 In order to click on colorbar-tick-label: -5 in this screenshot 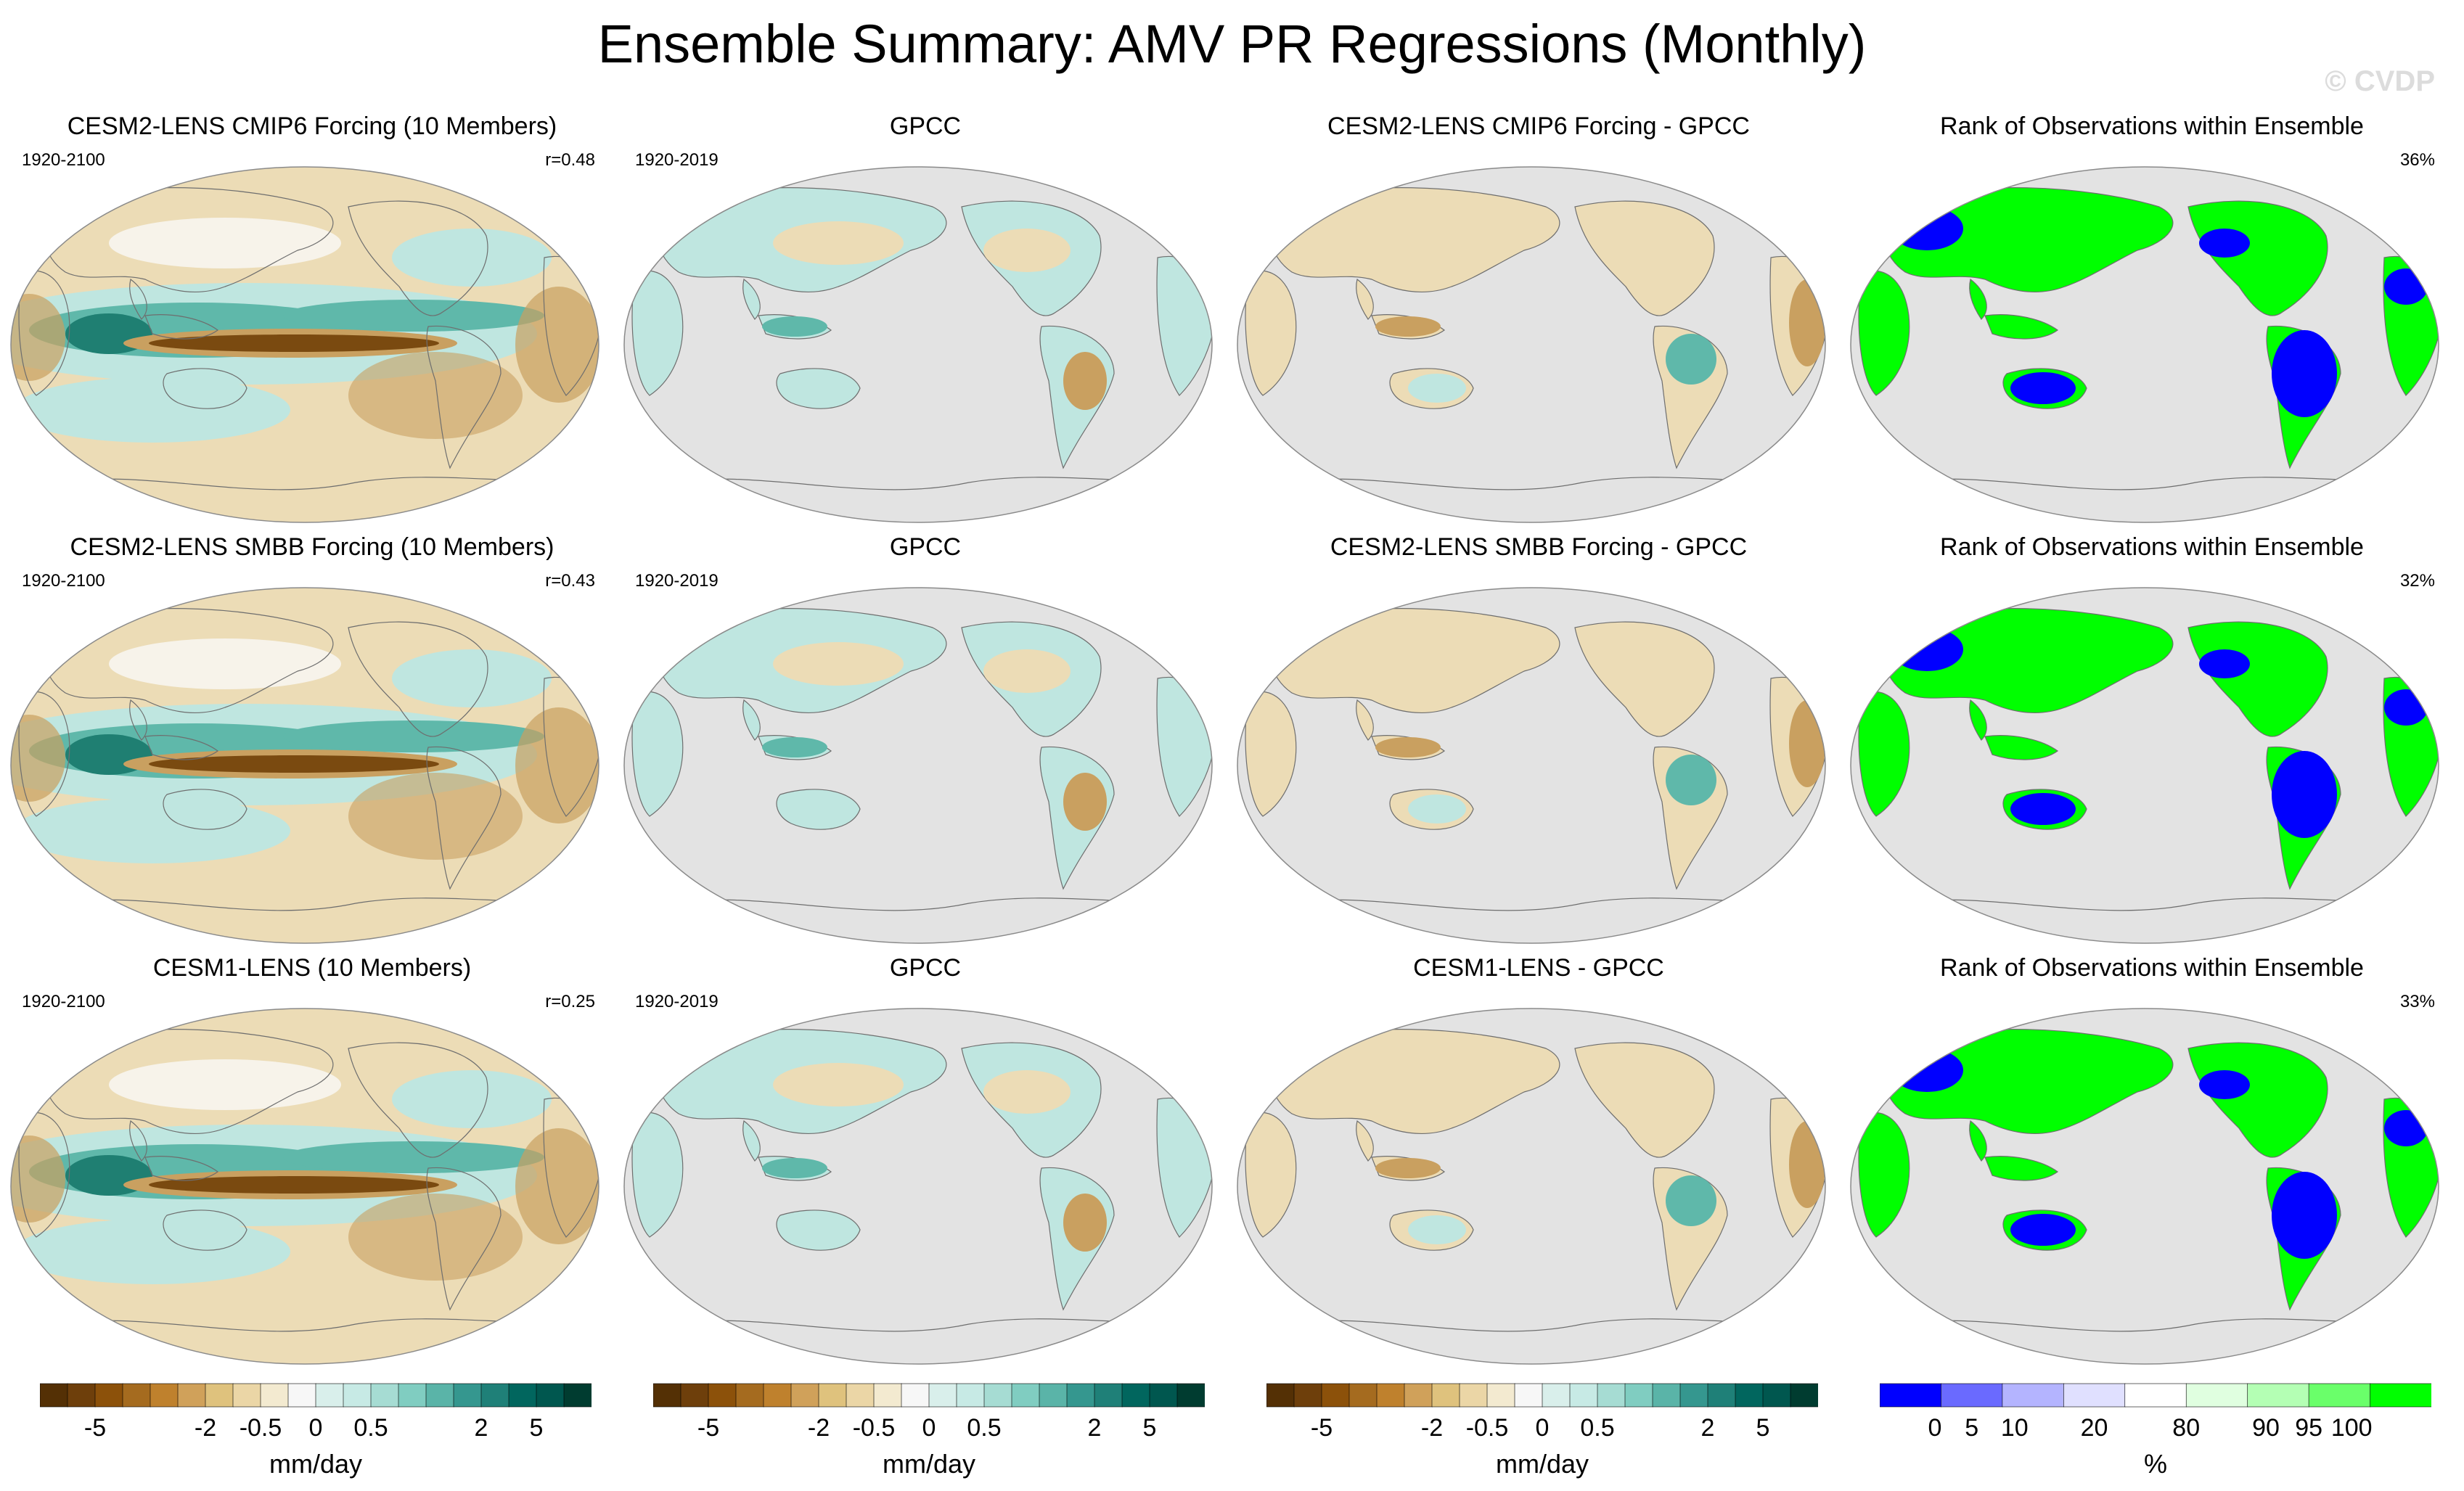, I will do `click(1321, 1428)`.